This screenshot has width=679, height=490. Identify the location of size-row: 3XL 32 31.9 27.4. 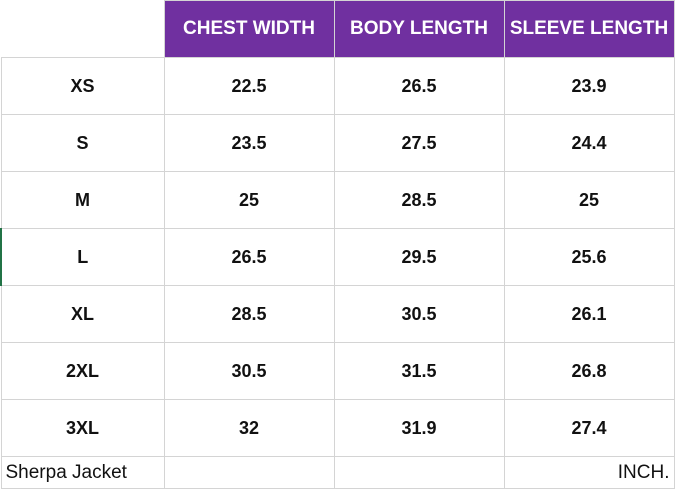
(337, 428).